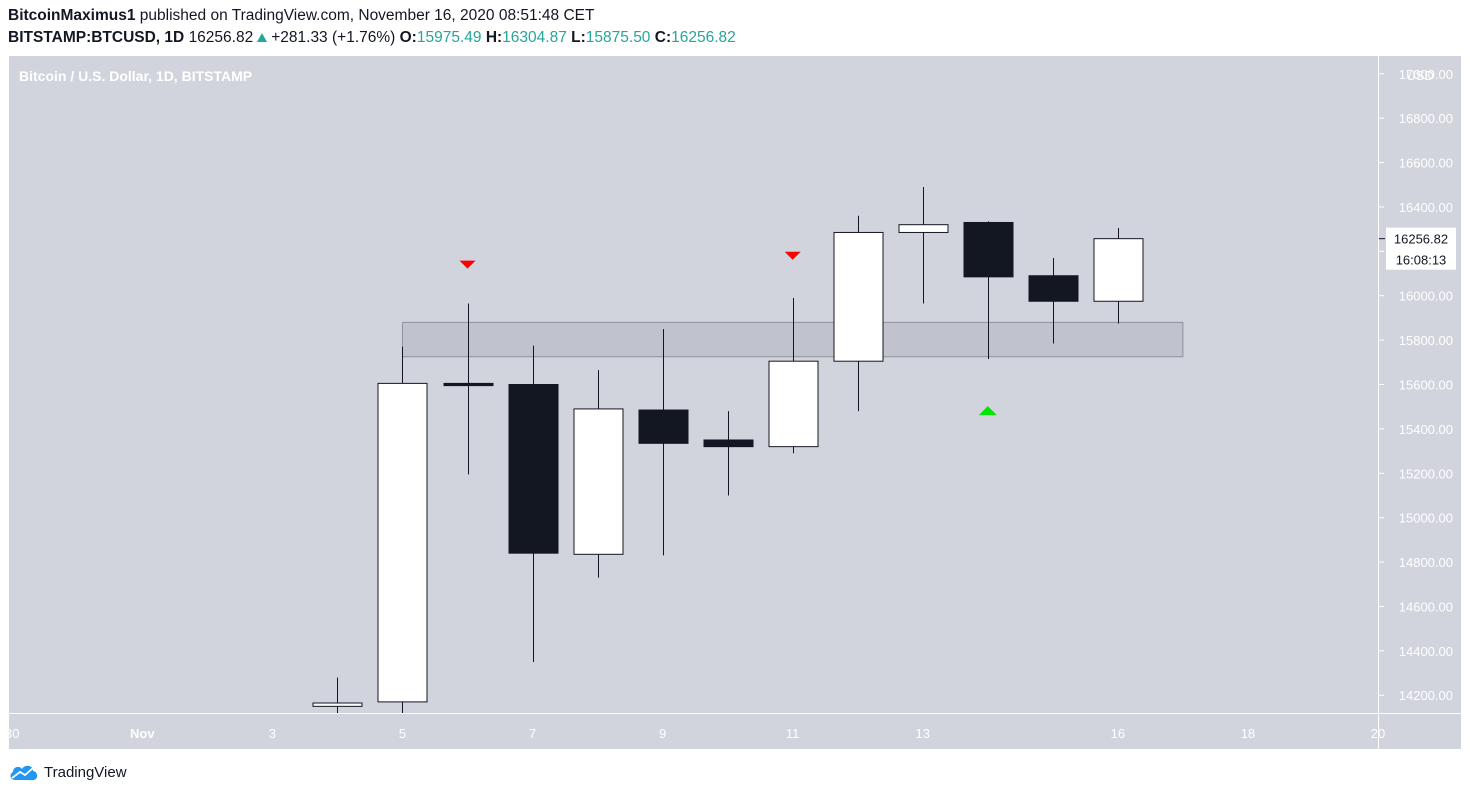  Describe the element at coordinates (1426, 473) in the screenshot. I see `y-tick-label: 15200.00` at that location.